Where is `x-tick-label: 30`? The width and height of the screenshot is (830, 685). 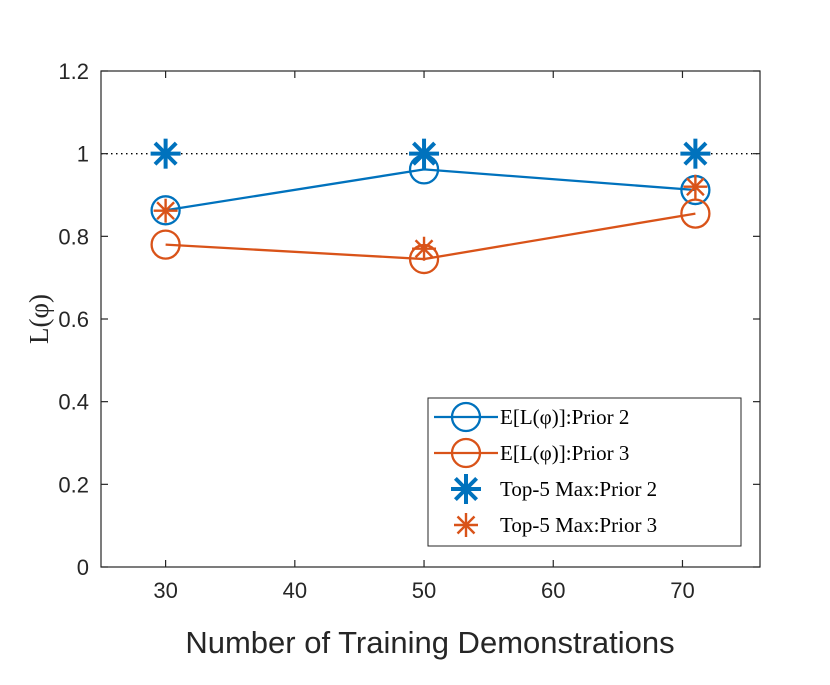
x-tick-label: 30 is located at coordinates (165, 590).